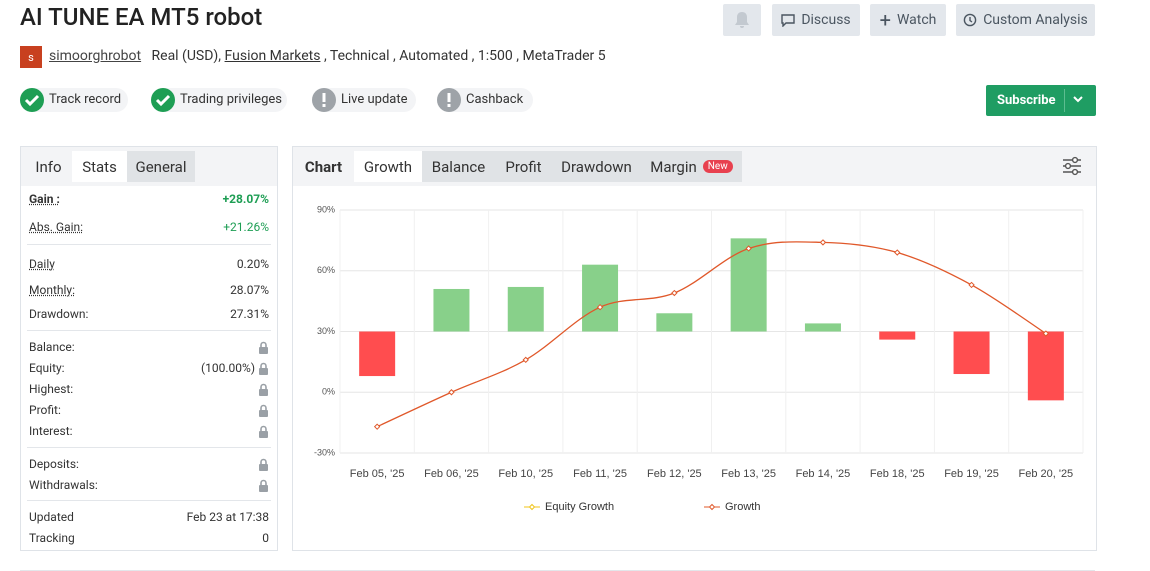 This screenshot has width=1150, height=571. I want to click on discuss-button: Discuss, so click(816, 20).